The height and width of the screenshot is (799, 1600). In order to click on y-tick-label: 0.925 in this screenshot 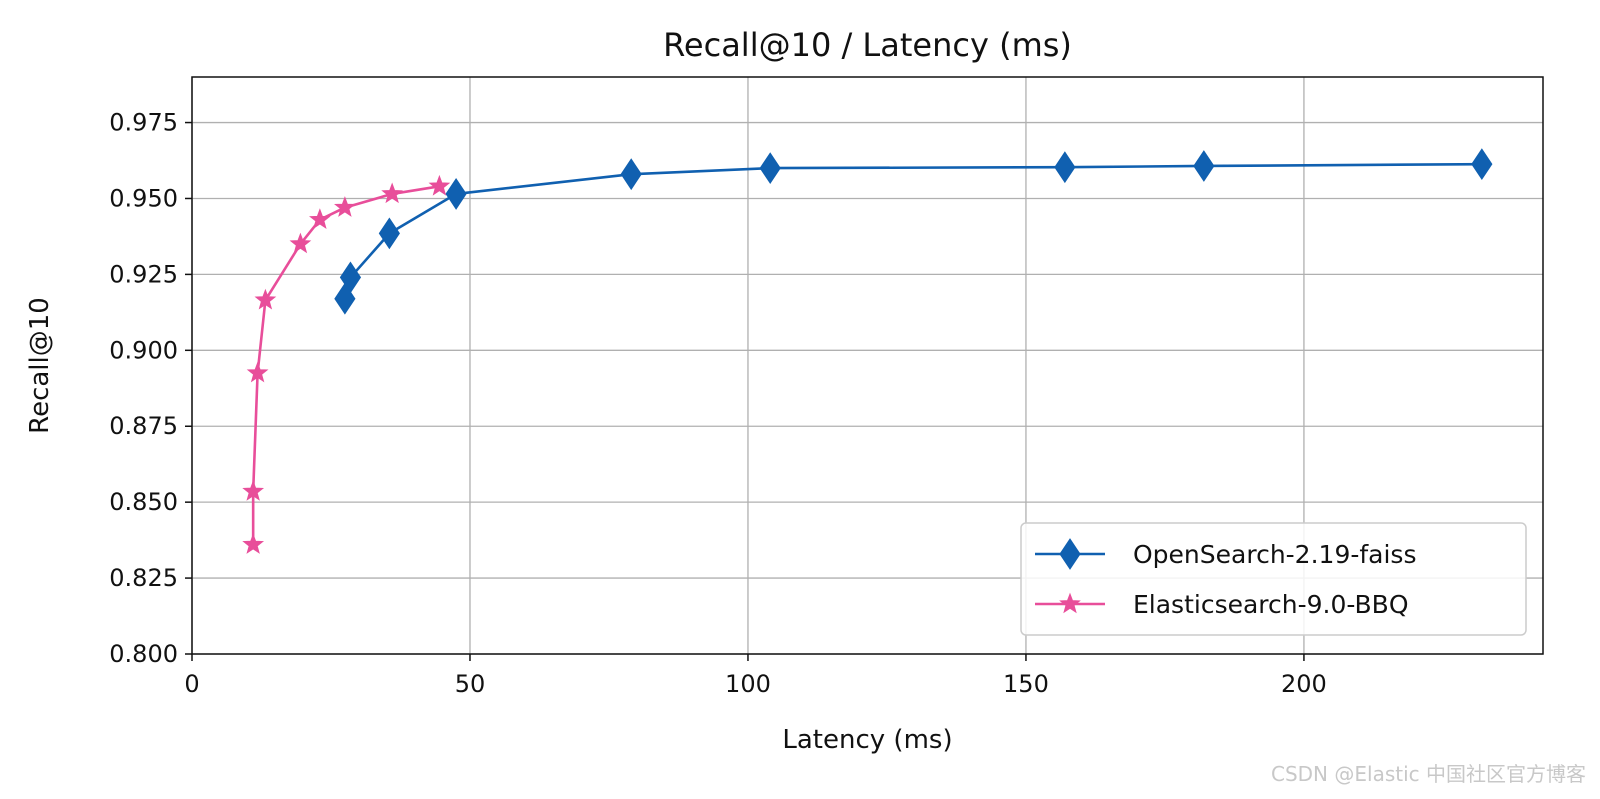, I will do `click(143, 274)`.